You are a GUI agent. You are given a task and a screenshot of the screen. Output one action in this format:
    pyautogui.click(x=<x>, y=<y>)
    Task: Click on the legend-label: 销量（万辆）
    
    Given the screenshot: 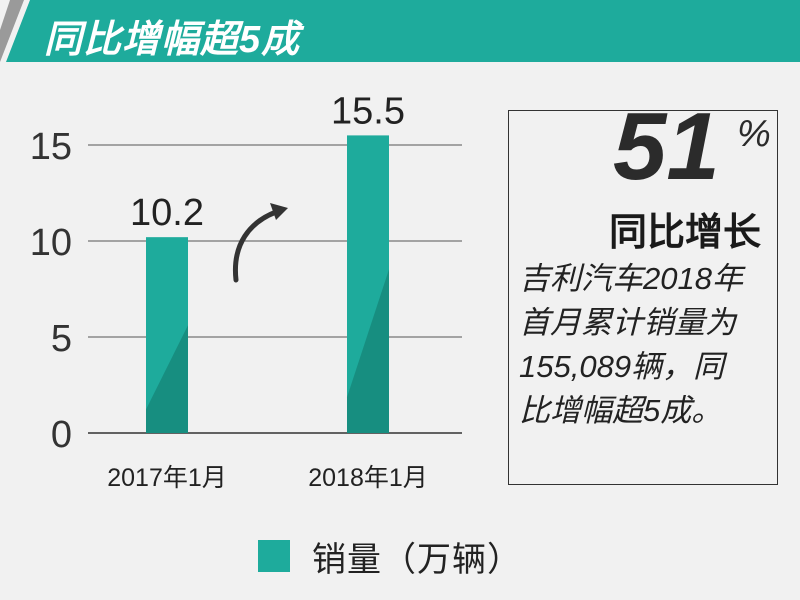 What is the action you would take?
    pyautogui.click(x=417, y=559)
    